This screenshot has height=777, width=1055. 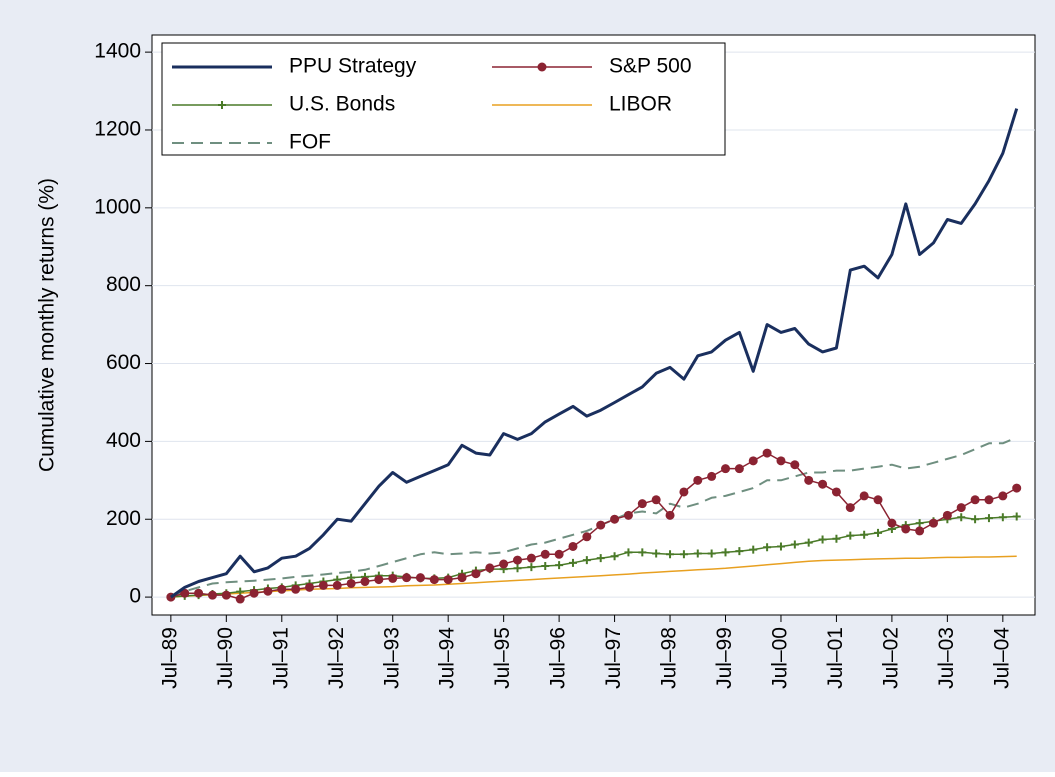 What do you see at coordinates (123, 284) in the screenshot?
I see `y-tick-label: 800` at bounding box center [123, 284].